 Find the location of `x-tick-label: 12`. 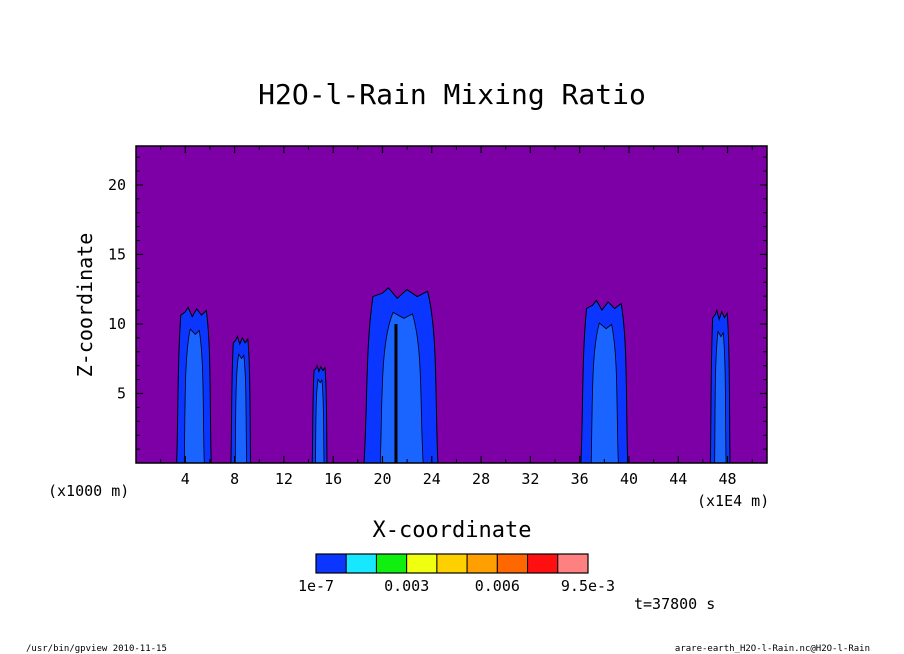

x-tick-label: 12 is located at coordinates (284, 479).